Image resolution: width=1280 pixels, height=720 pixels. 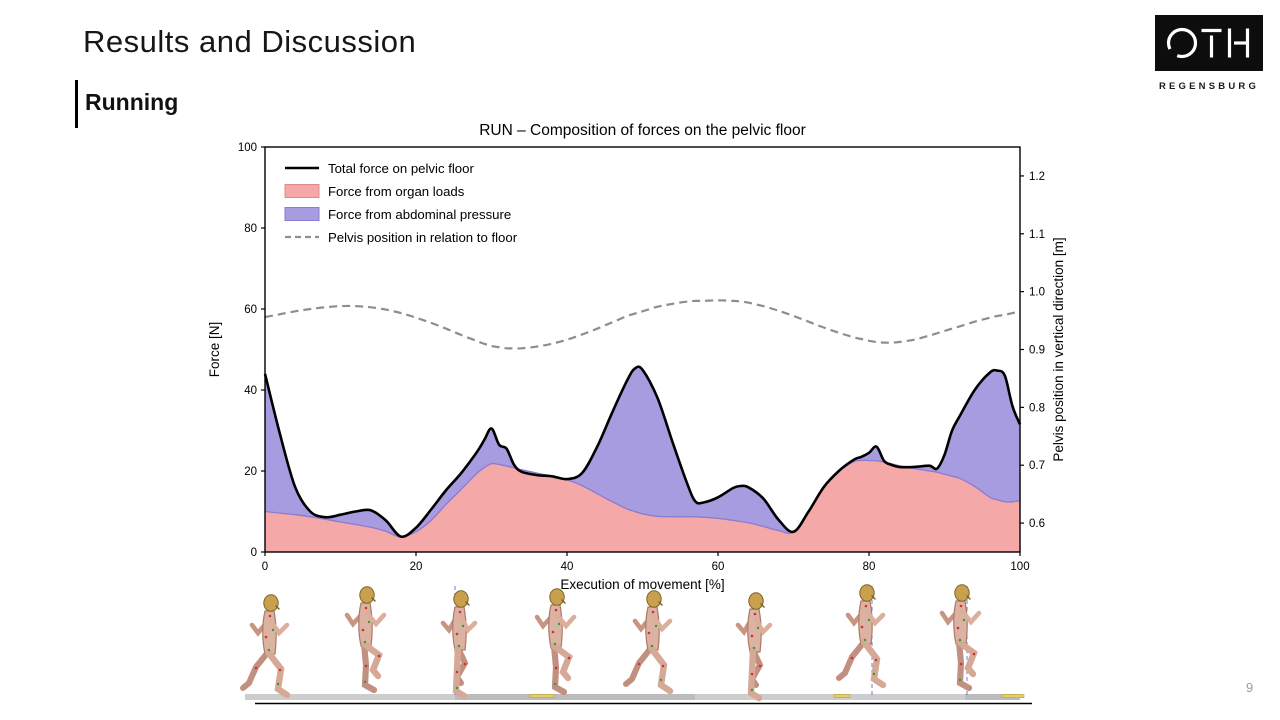 What do you see at coordinates (642, 584) in the screenshot?
I see `x-axis-label: Execution of movement [%]` at bounding box center [642, 584].